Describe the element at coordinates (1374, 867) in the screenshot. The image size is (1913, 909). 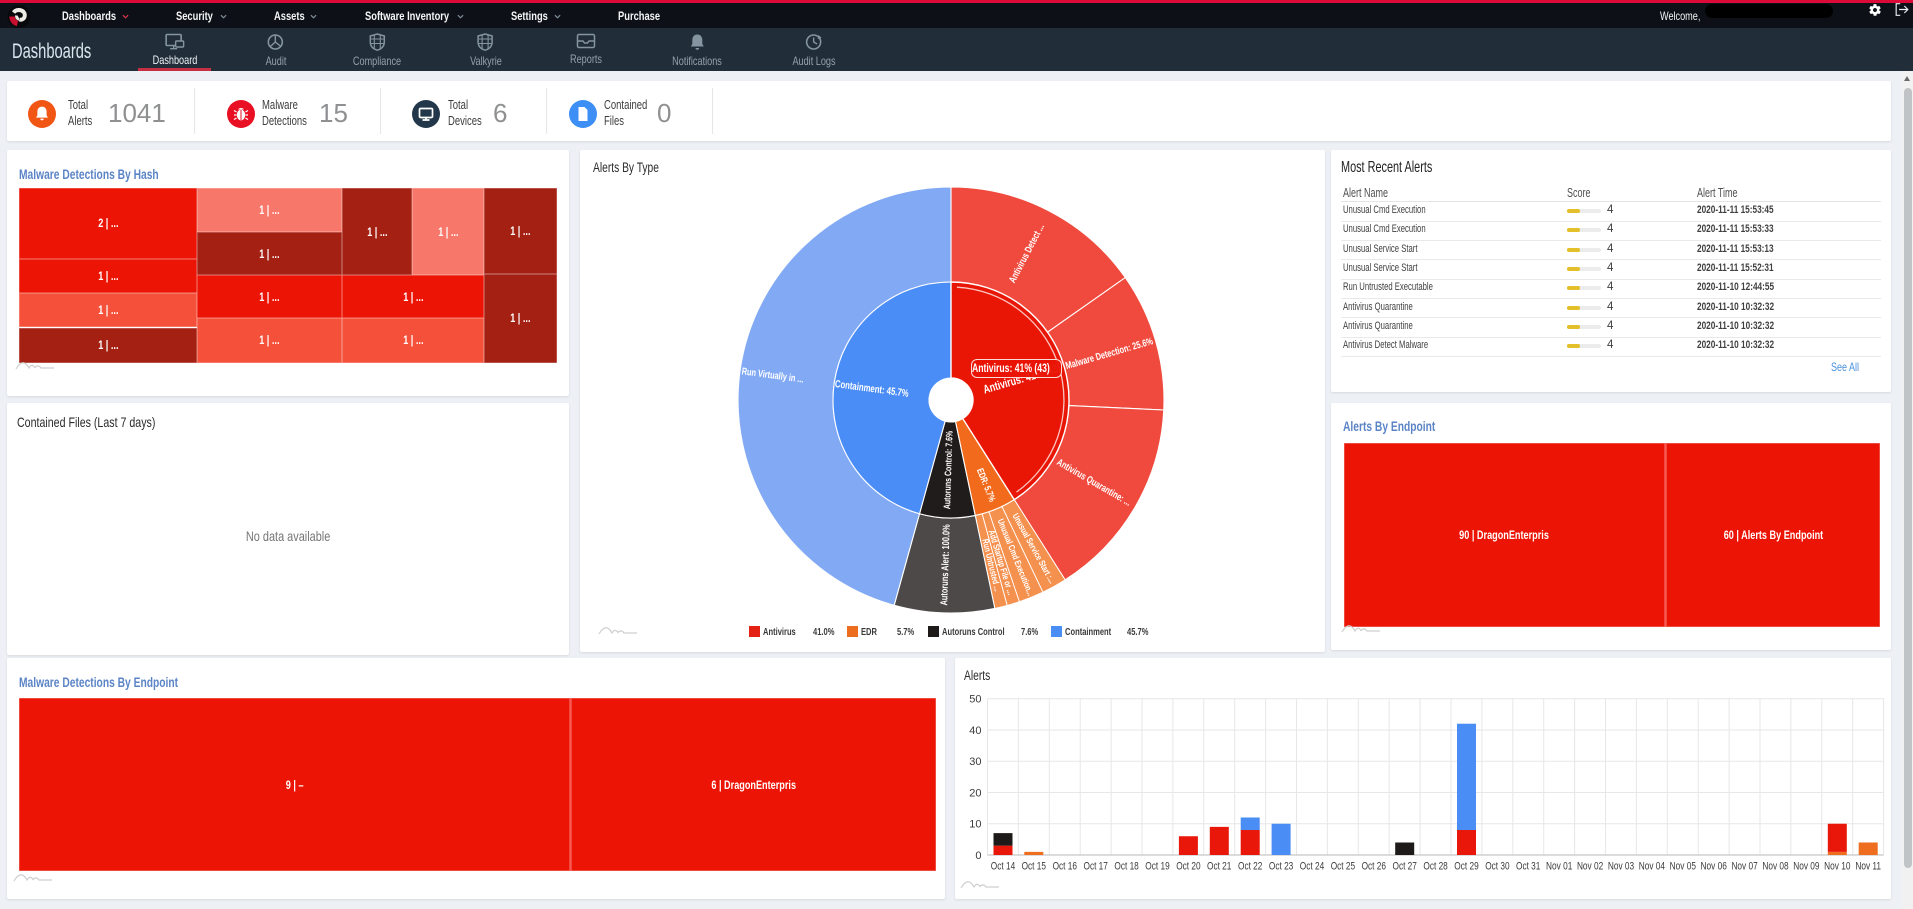
I see `svg-text: Oct 26` at that location.